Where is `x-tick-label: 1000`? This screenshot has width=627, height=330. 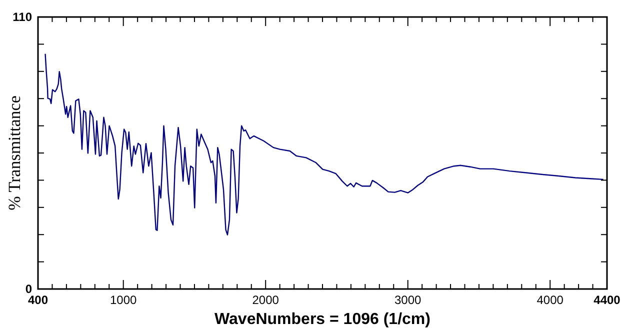 x-tick-label: 1000 is located at coordinates (124, 300).